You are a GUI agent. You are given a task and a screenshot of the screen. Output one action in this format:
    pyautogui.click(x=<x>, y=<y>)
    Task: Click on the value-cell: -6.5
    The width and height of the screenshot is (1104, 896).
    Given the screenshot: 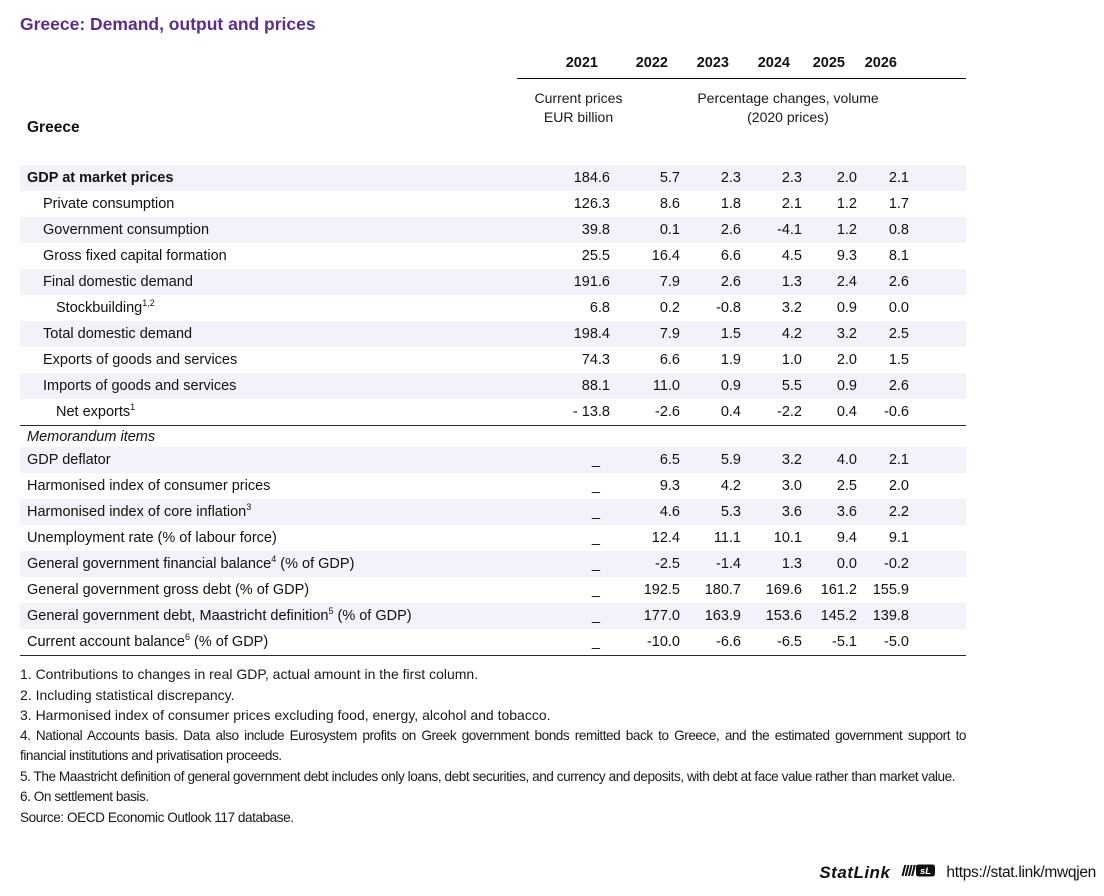 What is the action you would take?
    pyautogui.click(x=789, y=642)
    